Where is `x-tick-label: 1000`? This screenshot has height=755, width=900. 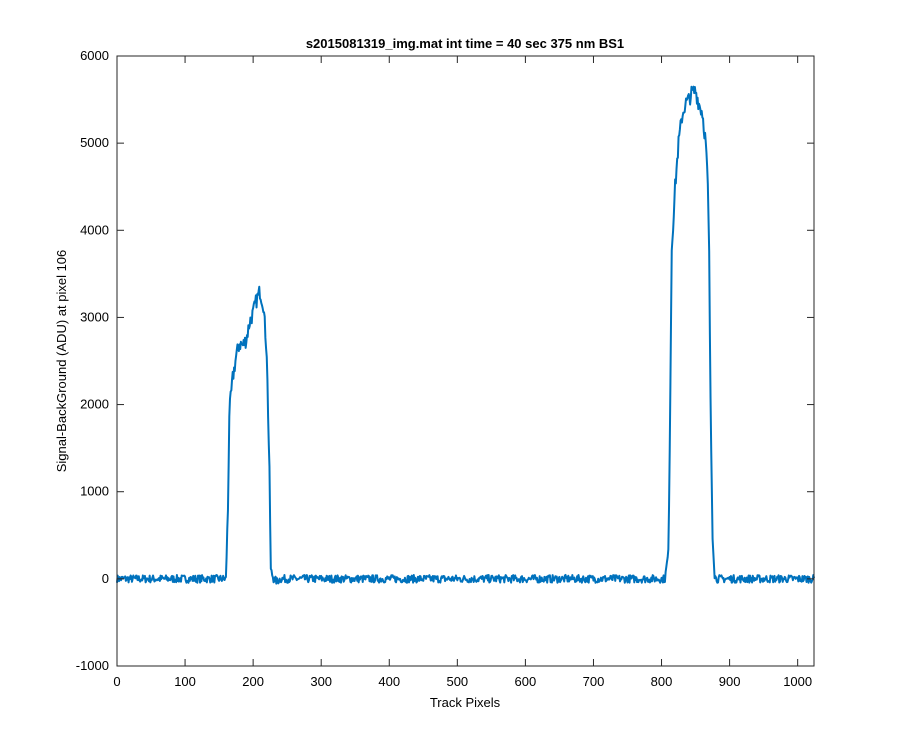
x-tick-label: 1000 is located at coordinates (797, 681).